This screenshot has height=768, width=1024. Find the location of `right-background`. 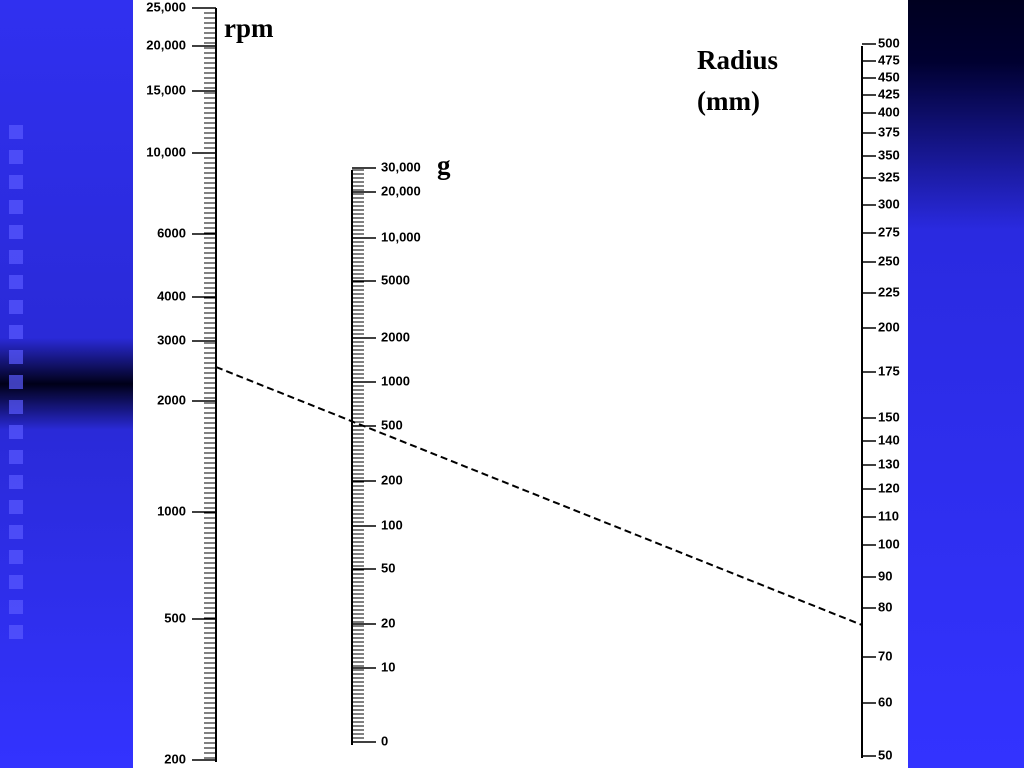

right-background is located at coordinates (966, 384).